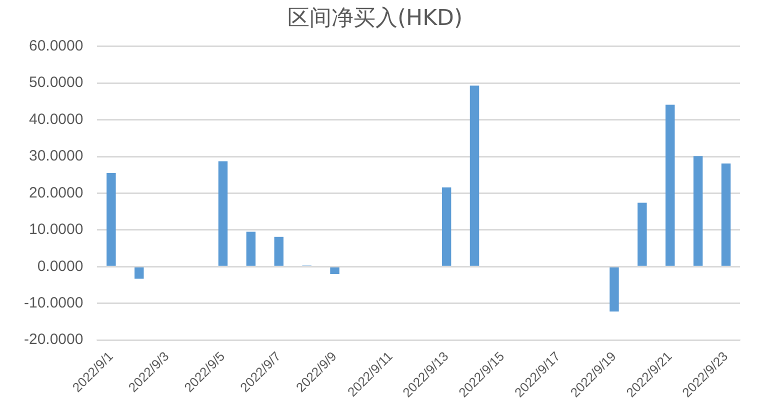 This screenshot has height=408, width=764. What do you see at coordinates (54, 303) in the screenshot?
I see `y-tick-label: -10.0000` at bounding box center [54, 303].